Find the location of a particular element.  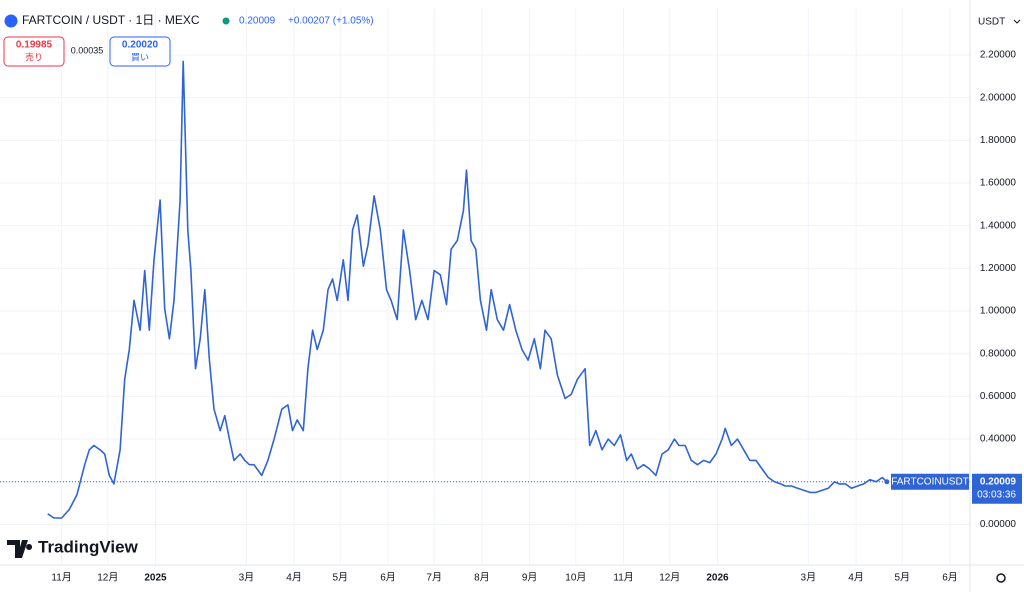

sell-label: 売り is located at coordinates (34, 56).